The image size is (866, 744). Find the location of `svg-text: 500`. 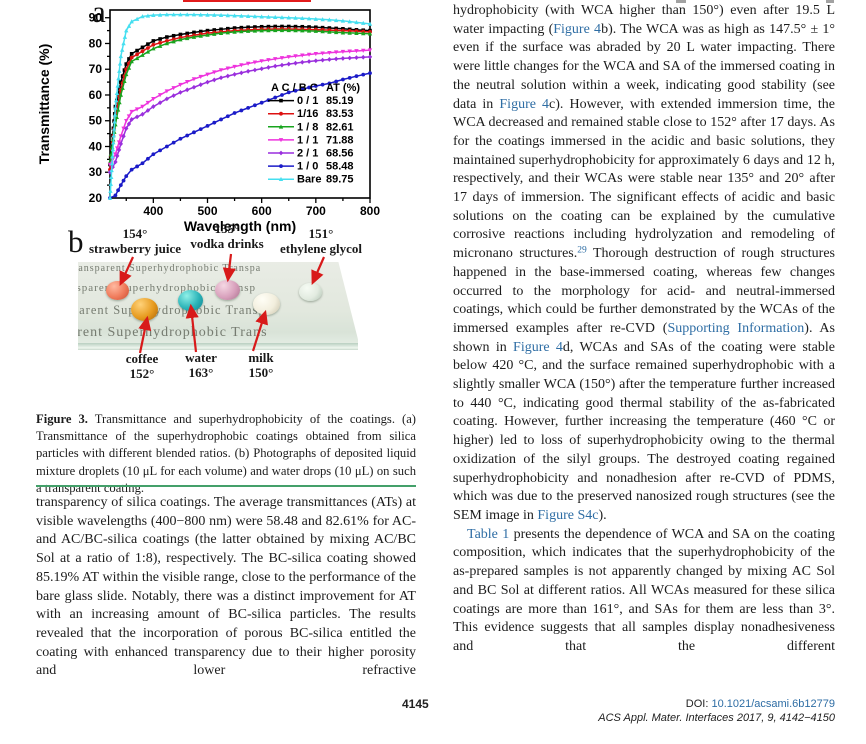

svg-text: 500 is located at coordinates (207, 211).